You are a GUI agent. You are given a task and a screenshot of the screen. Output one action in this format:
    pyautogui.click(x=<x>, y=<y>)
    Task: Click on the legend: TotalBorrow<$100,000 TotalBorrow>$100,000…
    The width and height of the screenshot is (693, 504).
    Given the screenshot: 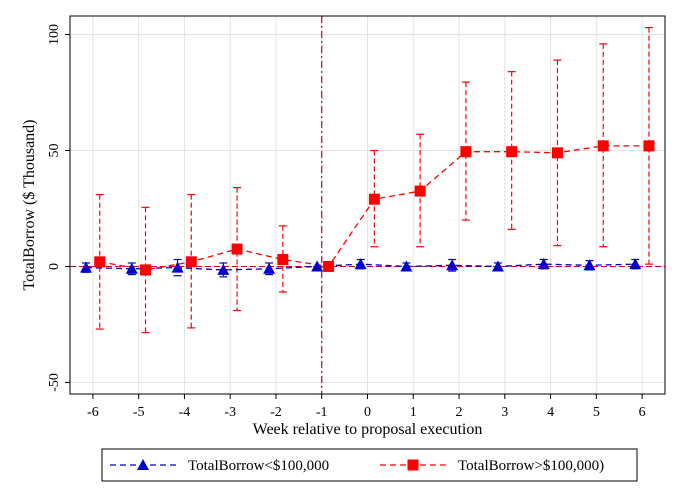 What is the action you would take?
    pyautogui.click(x=369, y=465)
    